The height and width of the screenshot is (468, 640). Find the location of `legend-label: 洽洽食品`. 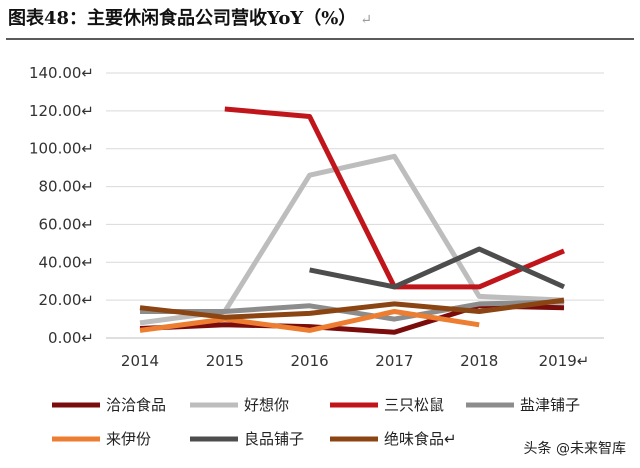

legend-label: 洽洽食品 is located at coordinates (136, 405).